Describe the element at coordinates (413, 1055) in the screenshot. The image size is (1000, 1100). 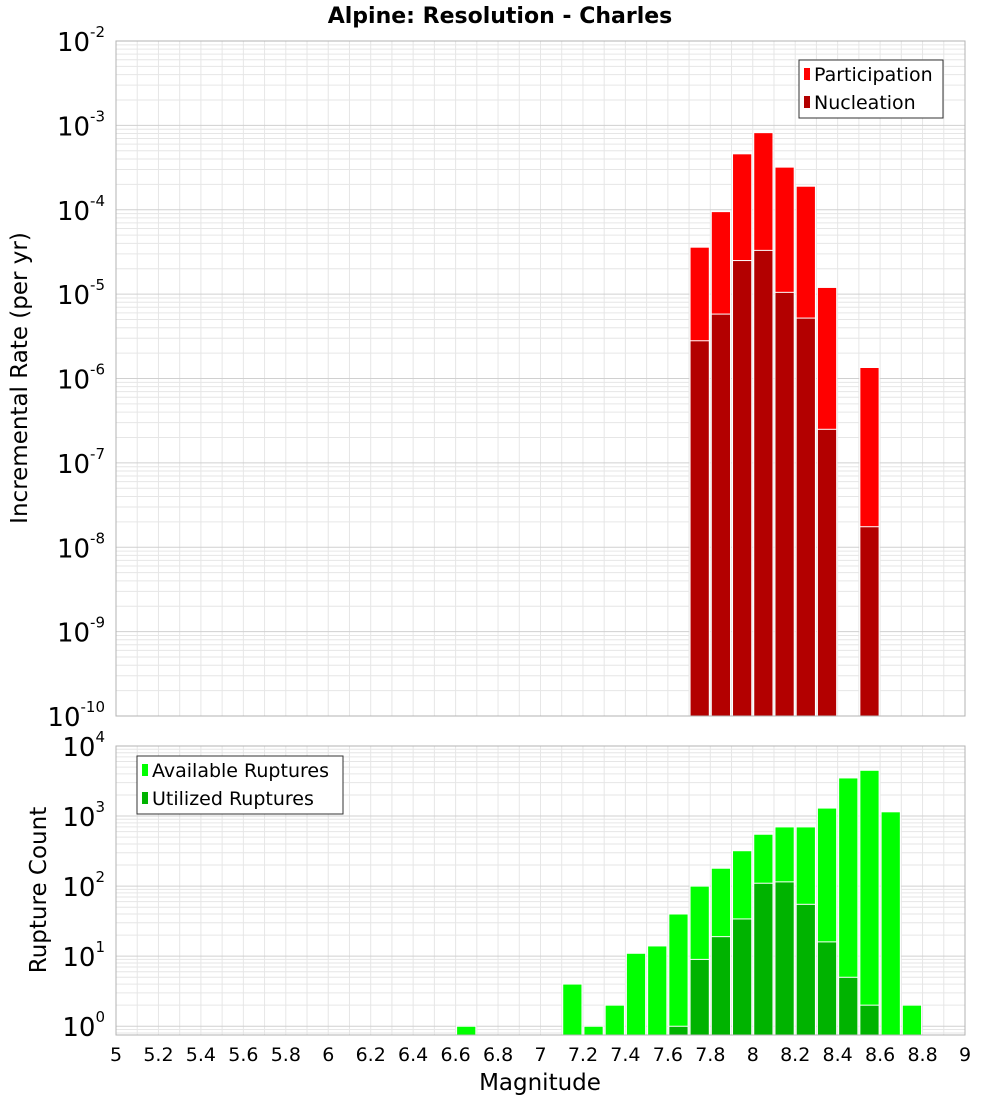
I see `x-tick-label: 6.4` at that location.